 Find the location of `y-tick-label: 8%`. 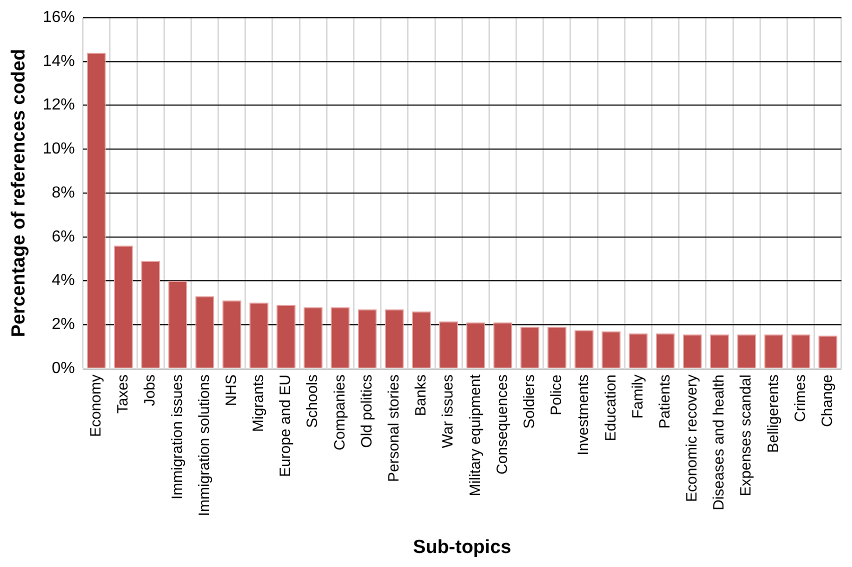

y-tick-label: 8% is located at coordinates (63, 193).